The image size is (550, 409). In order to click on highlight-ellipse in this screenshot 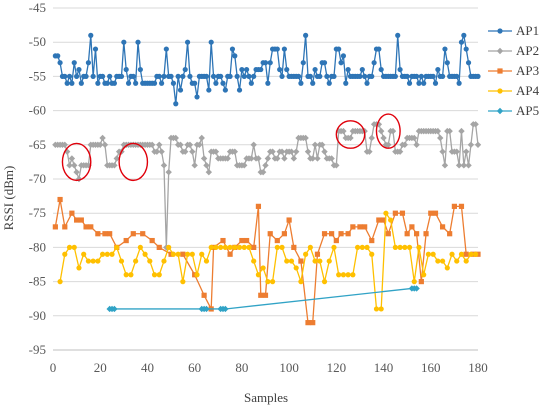, I will do `click(76, 162)`.